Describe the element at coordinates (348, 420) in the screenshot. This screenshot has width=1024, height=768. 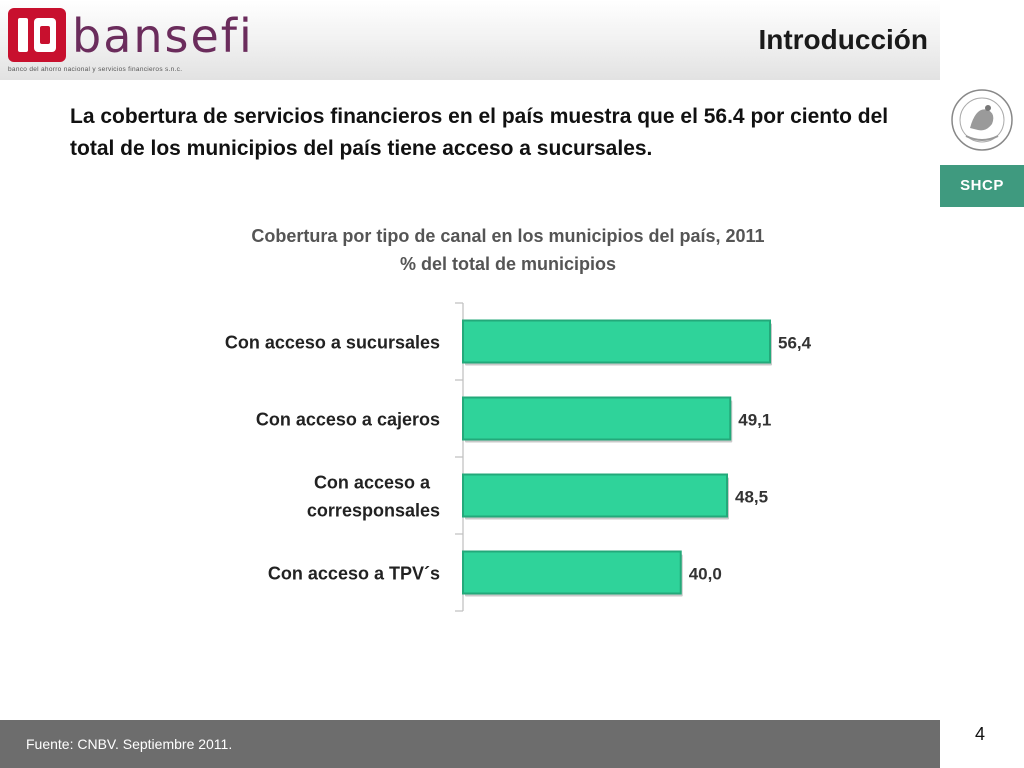
I see `category-label: Con acceso a cajeros` at that location.